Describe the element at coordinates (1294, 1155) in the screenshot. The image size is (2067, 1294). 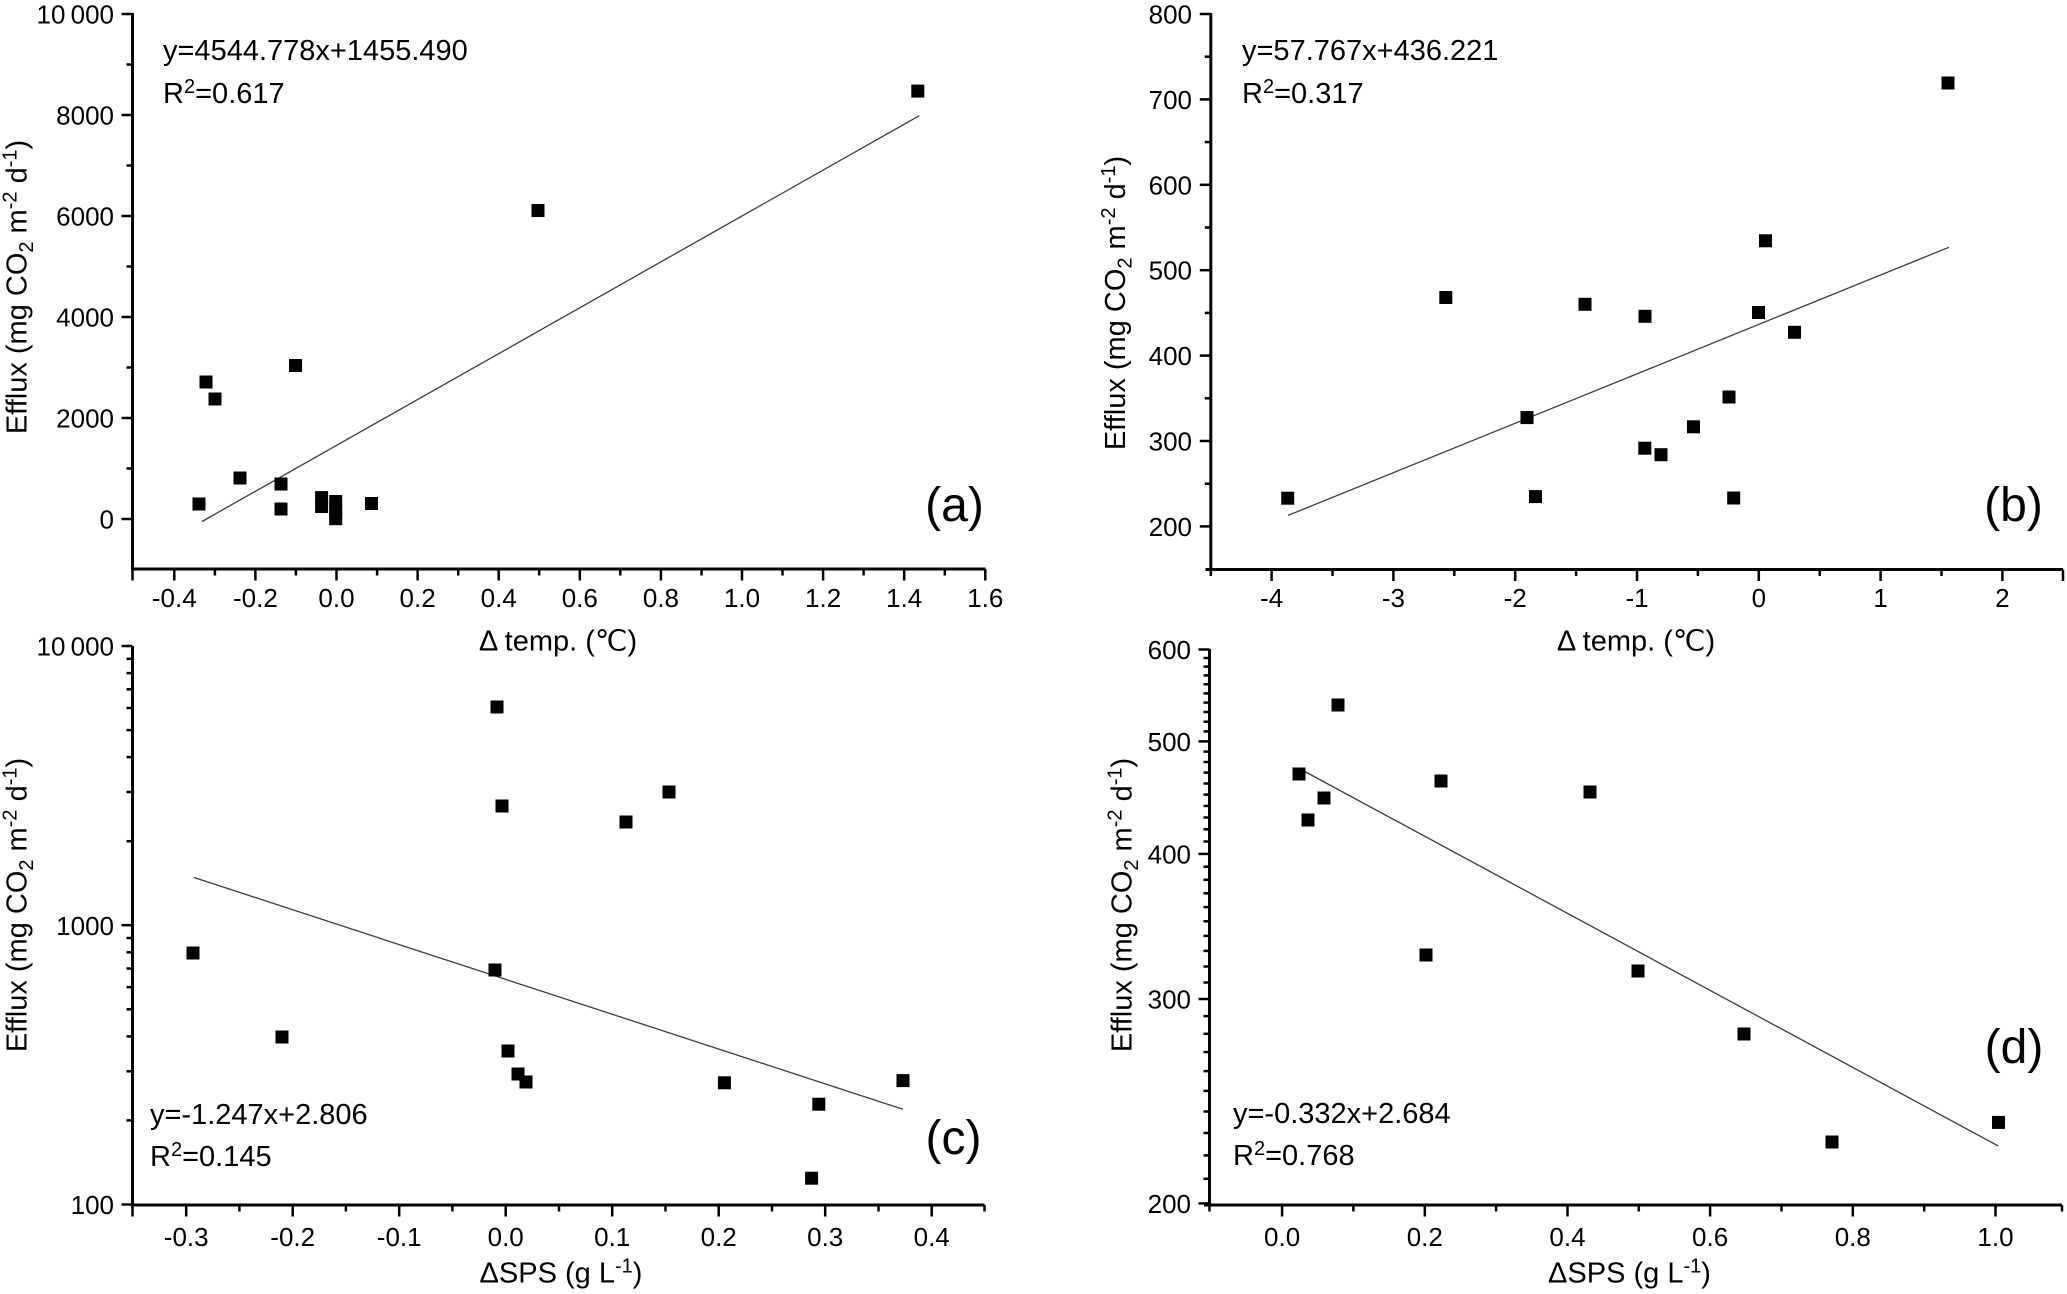
I see `svg-text: R2=0.768` at that location.